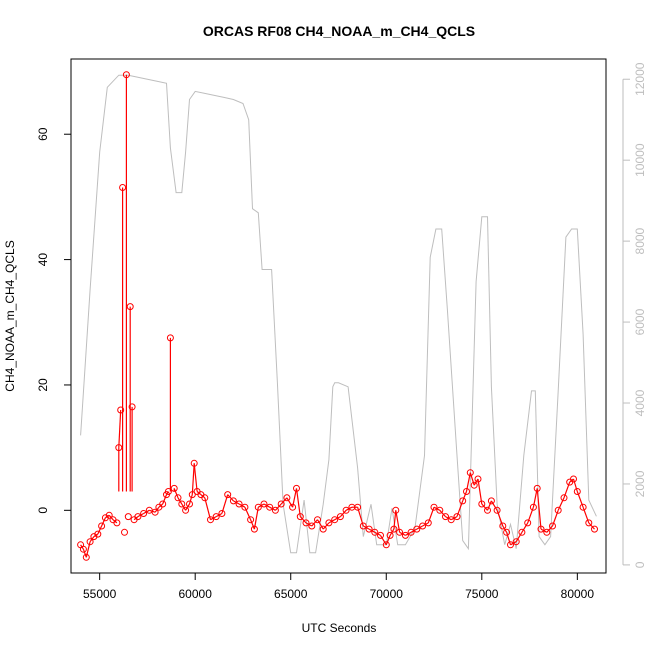 Image resolution: width=650 pixels, height=650 pixels. What do you see at coordinates (634, 315) in the screenshot?
I see `y2-axis: 0 2000 4000 6000 8000 10000 12000` at bounding box center [634, 315].